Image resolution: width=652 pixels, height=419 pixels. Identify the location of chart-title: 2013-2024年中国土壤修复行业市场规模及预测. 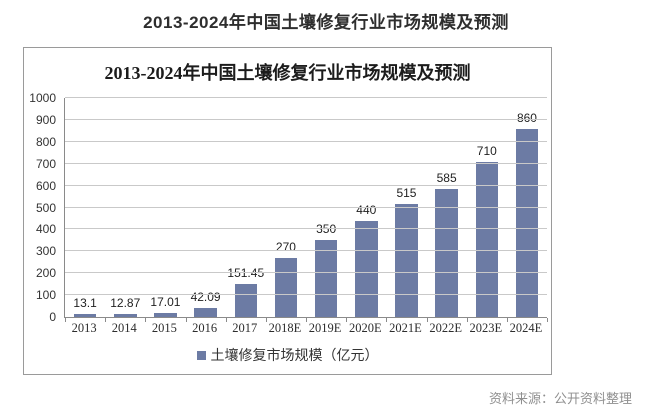
(287, 73).